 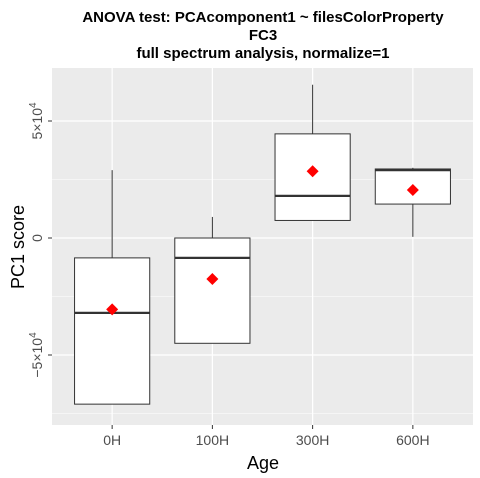 I want to click on x-axis-title: Age, so click(x=263, y=463).